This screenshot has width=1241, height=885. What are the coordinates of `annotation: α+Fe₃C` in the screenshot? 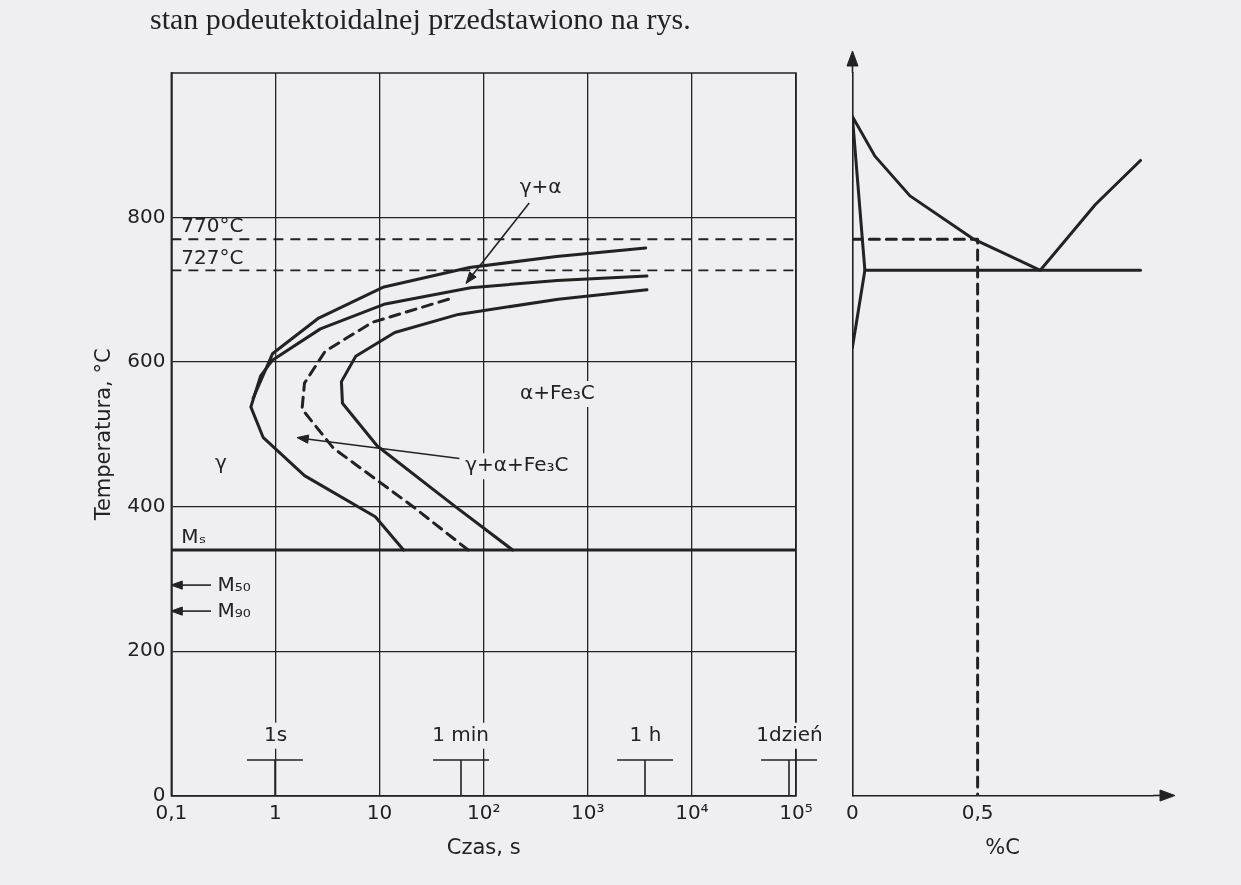 It's located at (557, 392).